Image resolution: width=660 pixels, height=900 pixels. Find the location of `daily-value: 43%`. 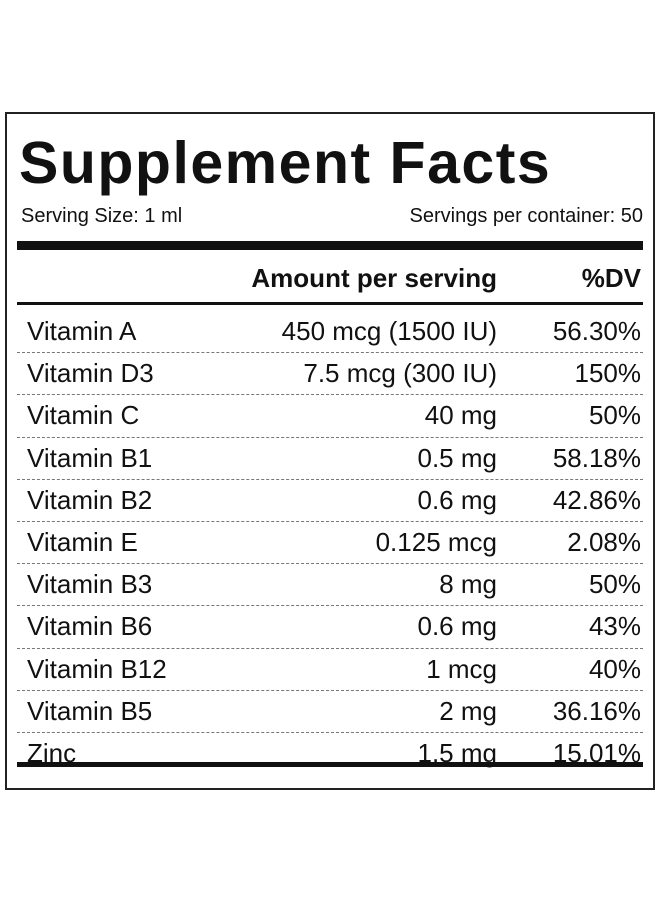

daily-value: 43% is located at coordinates (614, 626).